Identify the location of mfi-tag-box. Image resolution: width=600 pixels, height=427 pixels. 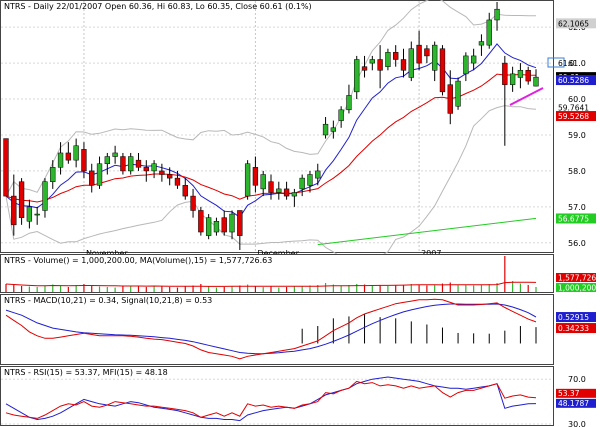
(576, 403).